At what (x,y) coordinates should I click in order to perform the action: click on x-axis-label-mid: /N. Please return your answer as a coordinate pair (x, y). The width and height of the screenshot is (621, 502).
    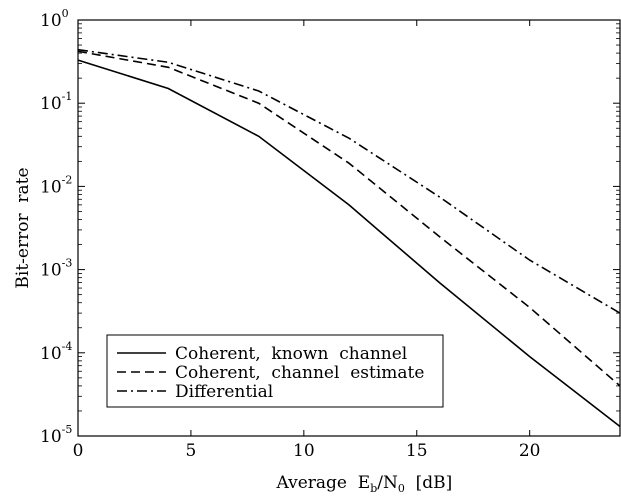
    Looking at the image, I should click on (387, 483).